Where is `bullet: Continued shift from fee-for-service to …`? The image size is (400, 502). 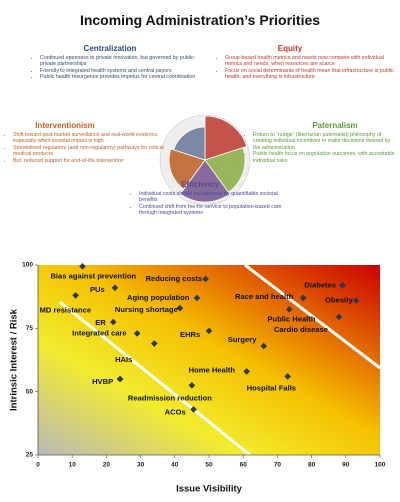
bullet: Continued shift from fee-for-service to … is located at coordinates (210, 210).